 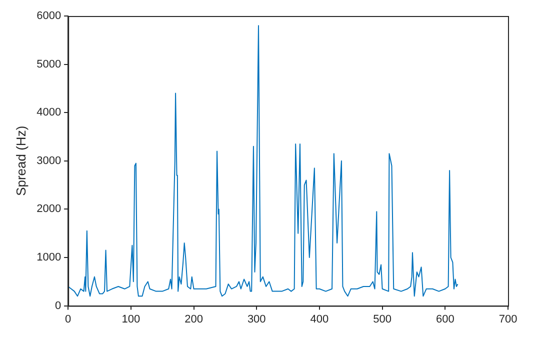 What do you see at coordinates (508, 319) in the screenshot?
I see `x-tick-label: 700` at bounding box center [508, 319].